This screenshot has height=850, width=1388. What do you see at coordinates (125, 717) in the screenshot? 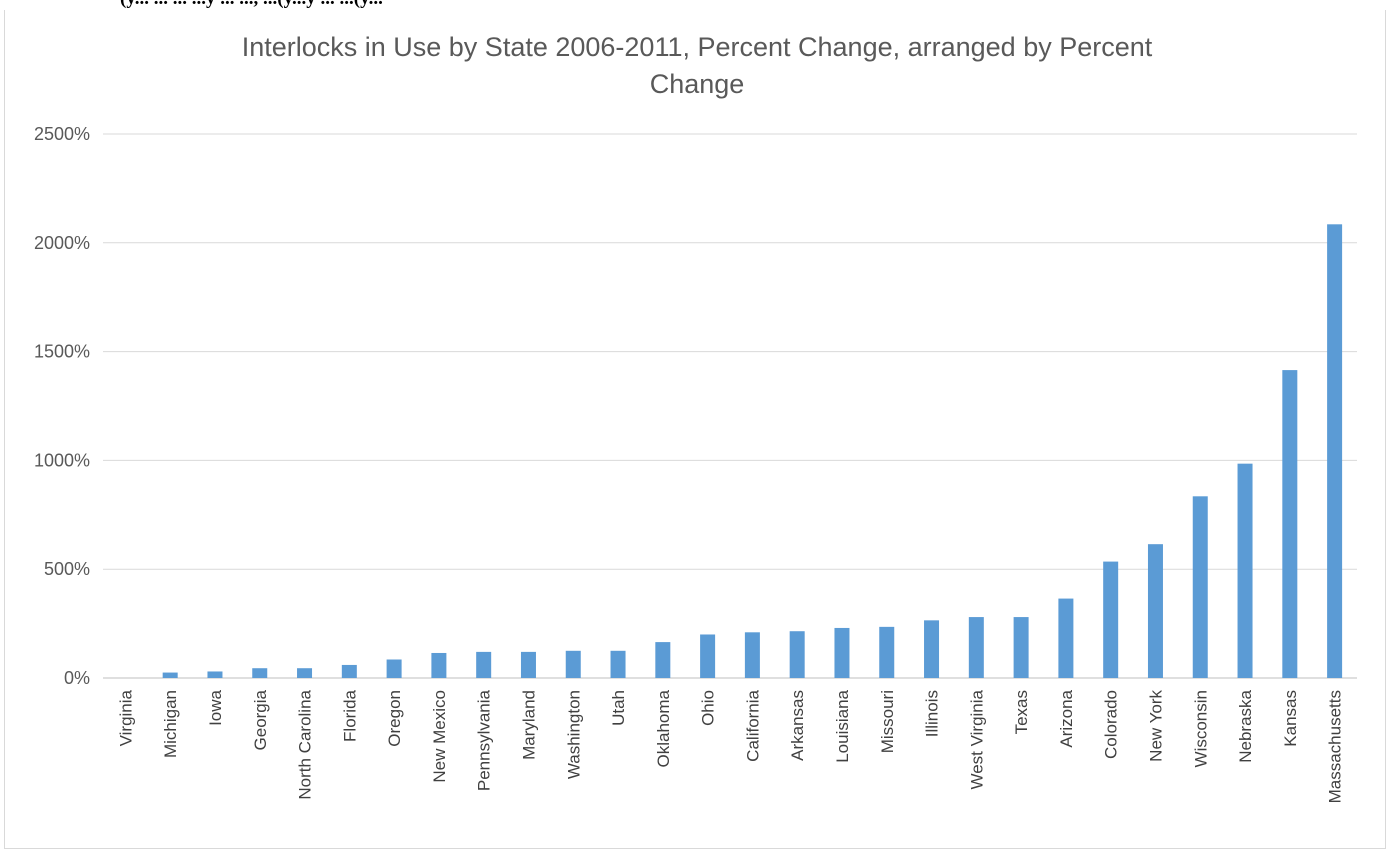
I see `x-tick-label: Virginia` at bounding box center [125, 717].